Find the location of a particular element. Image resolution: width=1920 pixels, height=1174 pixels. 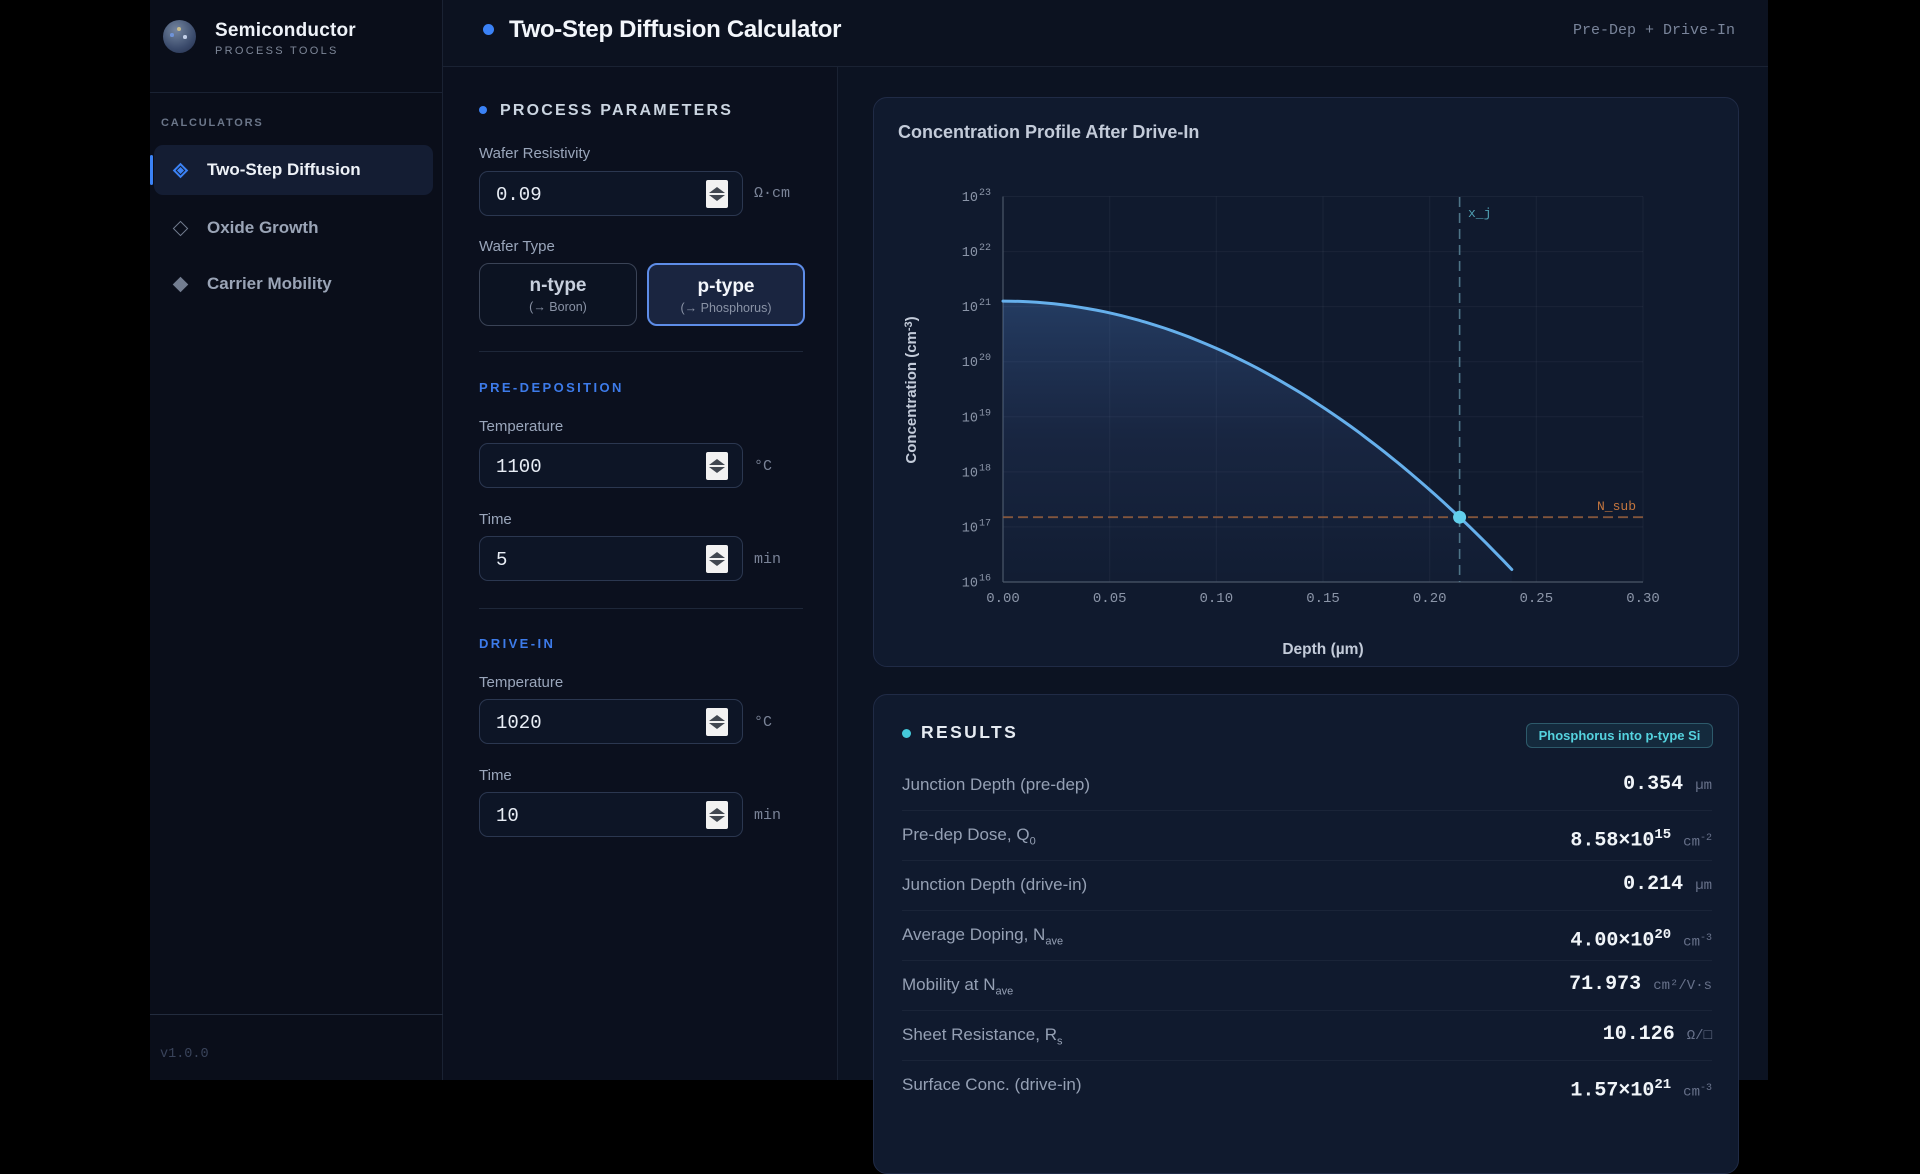

svg-text: 0.20 is located at coordinates (1430, 599).